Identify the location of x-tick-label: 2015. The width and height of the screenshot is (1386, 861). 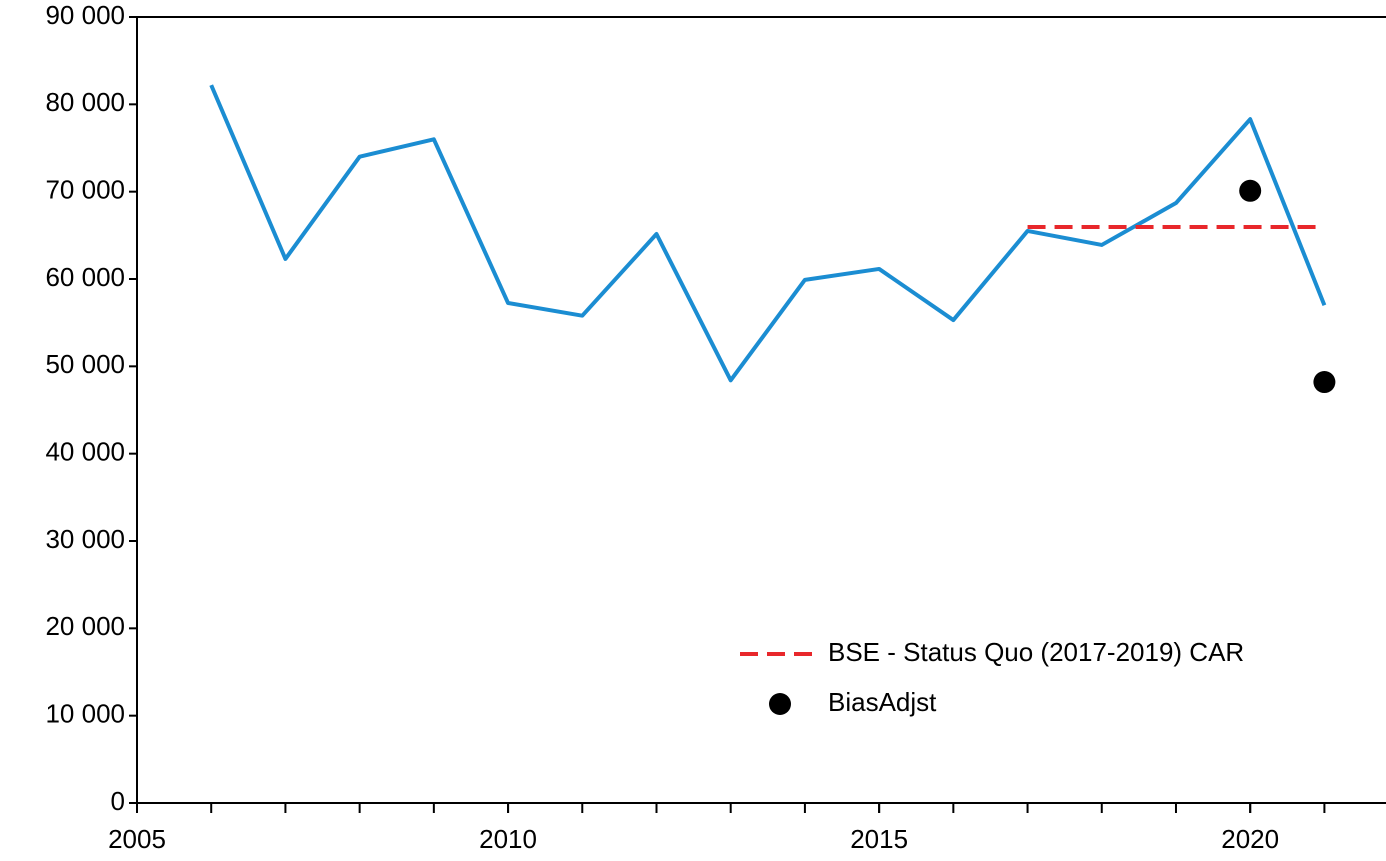
(879, 839).